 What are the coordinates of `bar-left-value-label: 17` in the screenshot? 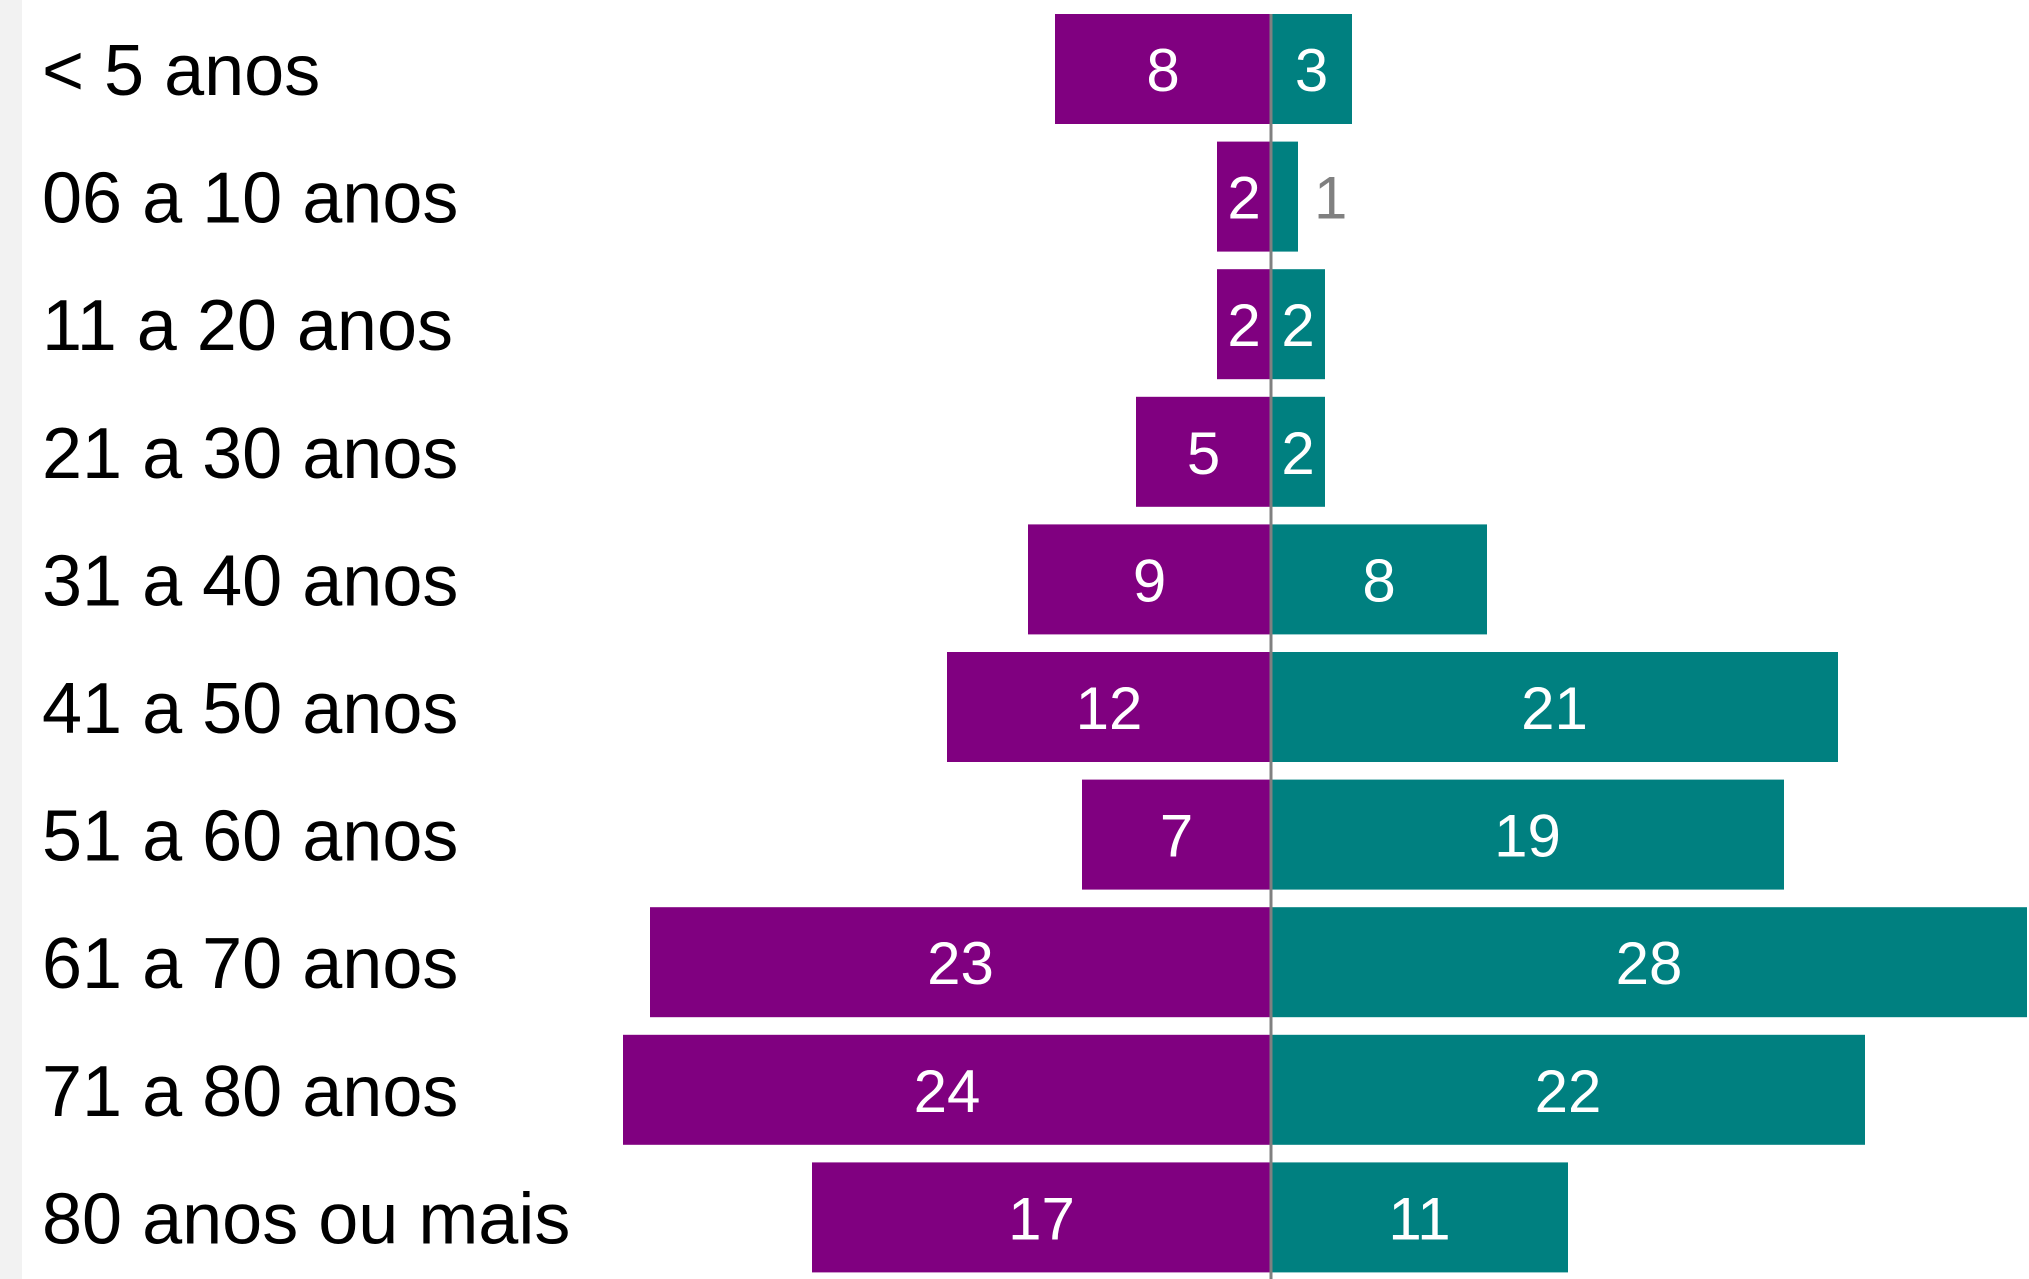 It's located at (1041, 1218).